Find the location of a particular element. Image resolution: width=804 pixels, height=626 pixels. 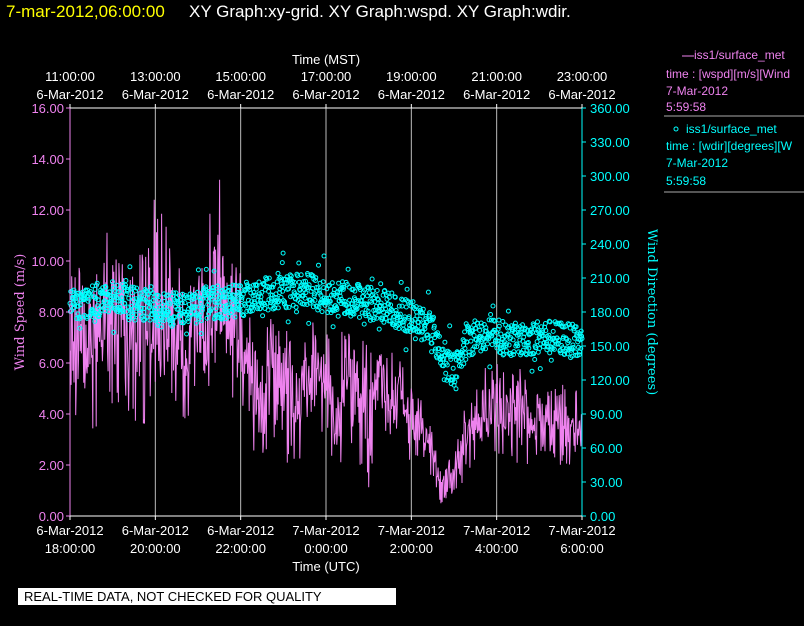

y-right-tick-label: 120.00 is located at coordinates (610, 380).